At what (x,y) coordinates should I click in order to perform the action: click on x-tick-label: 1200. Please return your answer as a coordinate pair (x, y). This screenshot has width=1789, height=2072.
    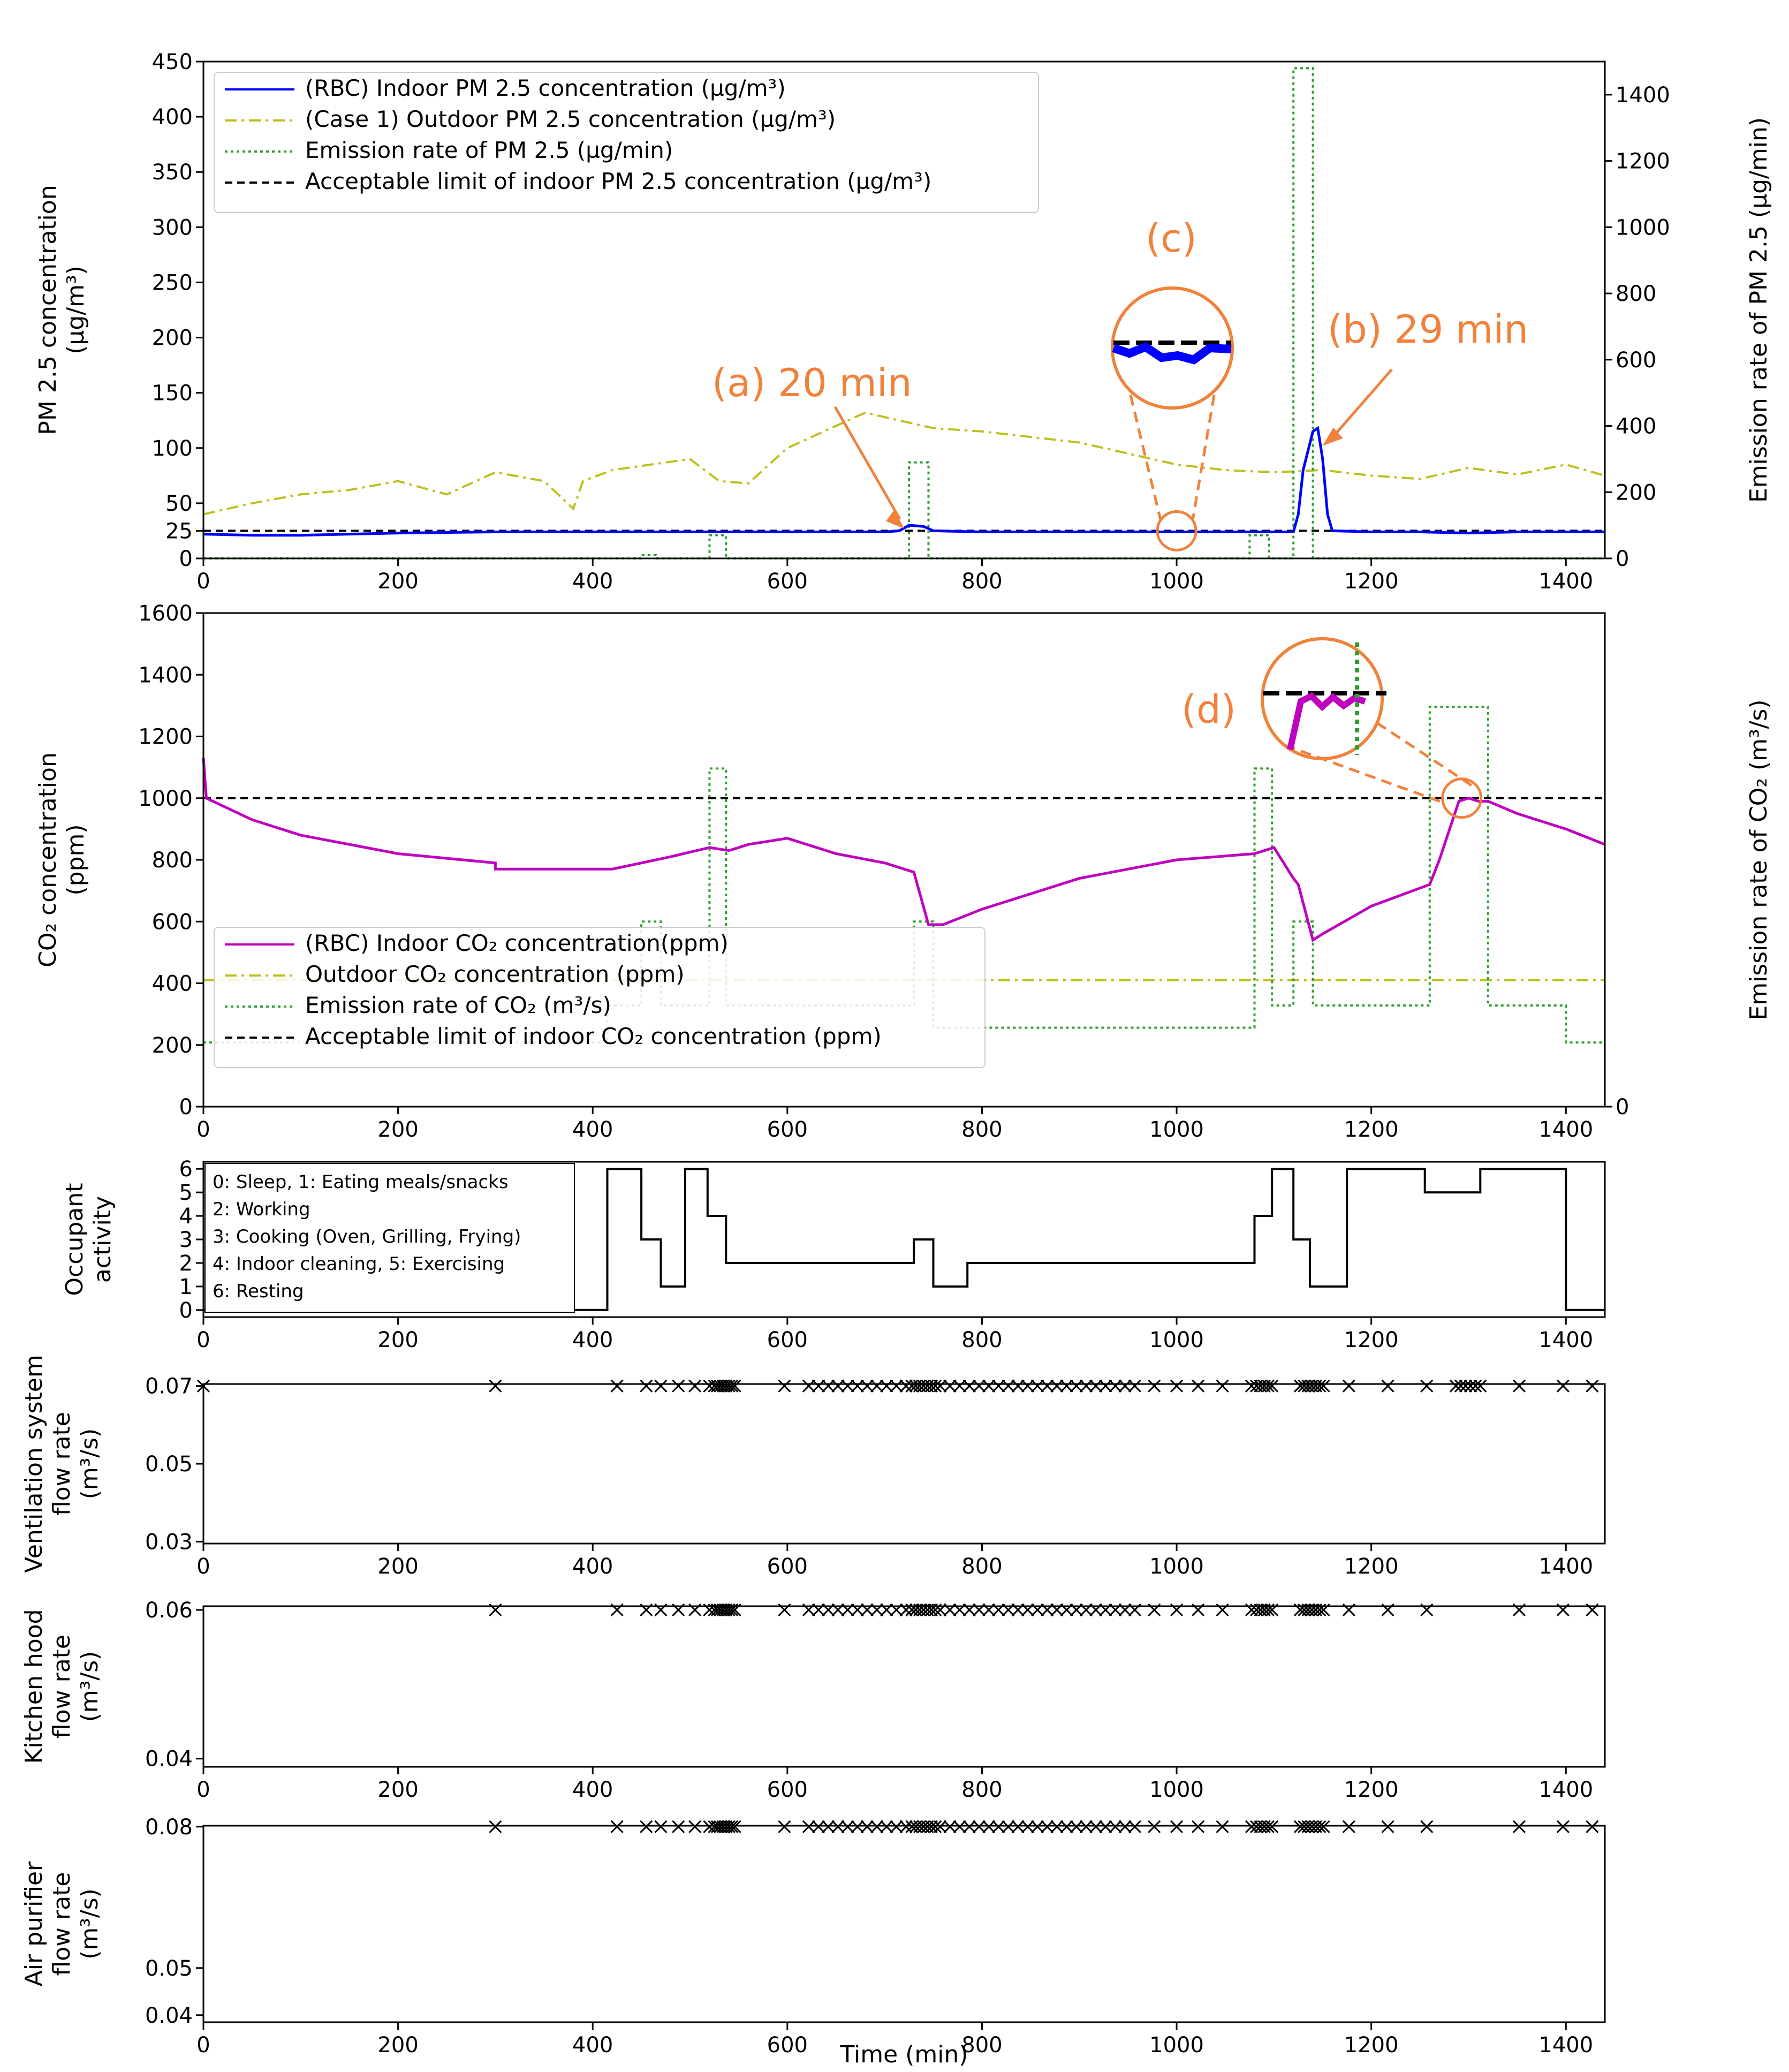
    Looking at the image, I should click on (1371, 2046).